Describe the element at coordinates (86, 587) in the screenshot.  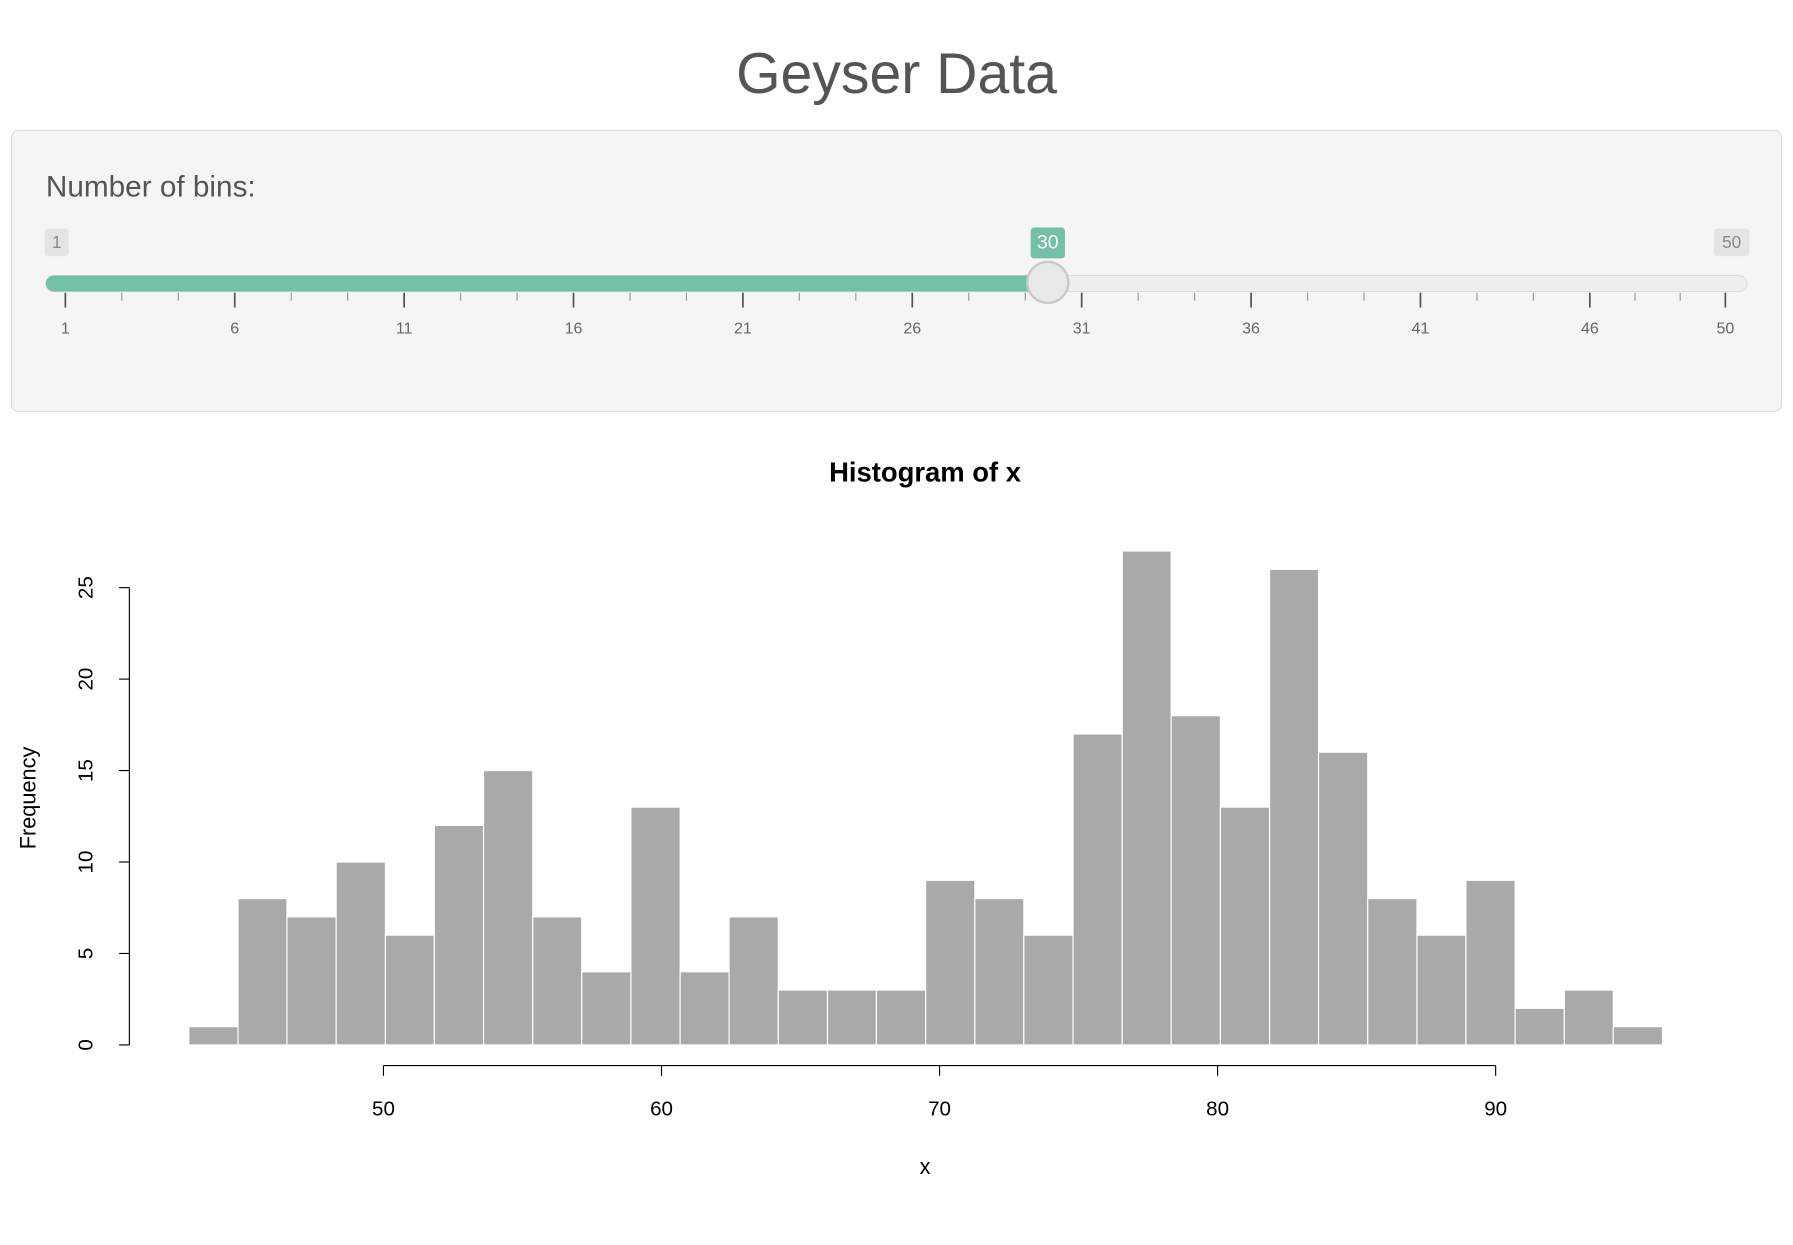
I see `y-tick-label: 25` at that location.